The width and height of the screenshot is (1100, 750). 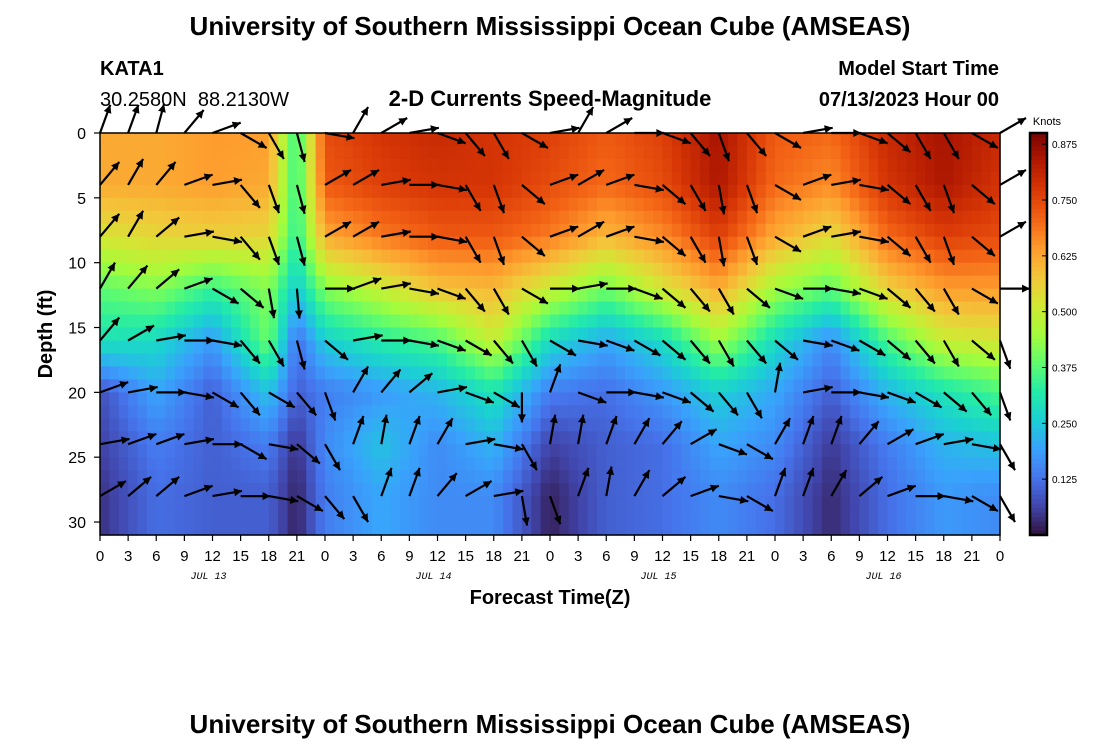 I want to click on x-tick-label: 21, so click(x=522, y=556).